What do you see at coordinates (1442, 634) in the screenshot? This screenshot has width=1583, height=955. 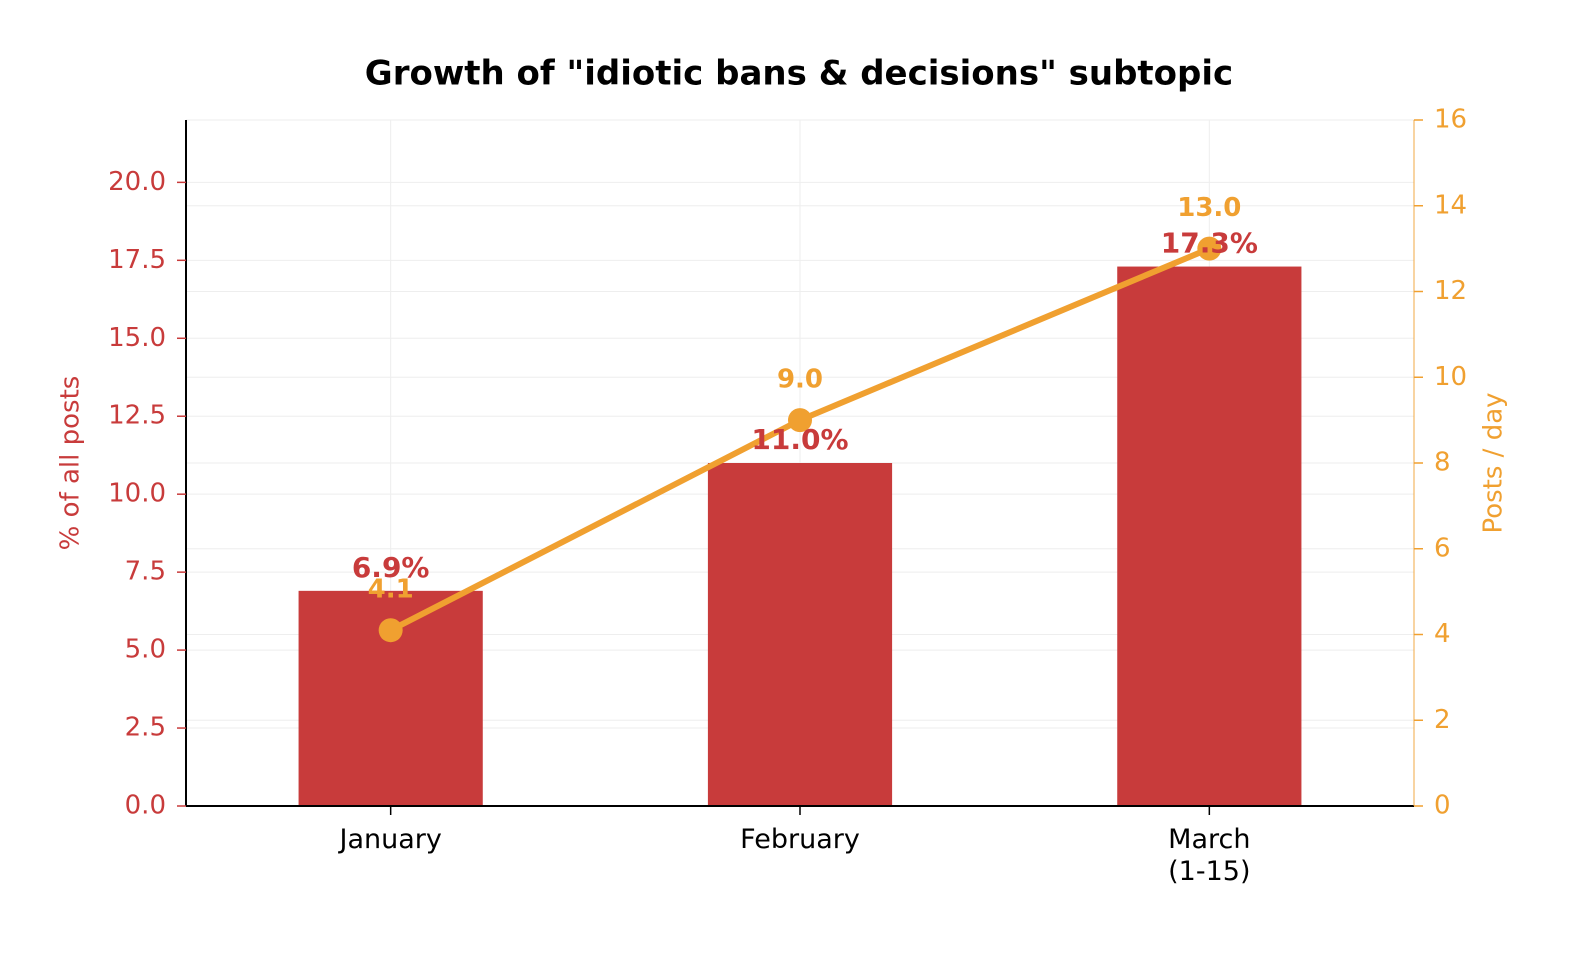 I see `right-axis-tick-label: 4` at bounding box center [1442, 634].